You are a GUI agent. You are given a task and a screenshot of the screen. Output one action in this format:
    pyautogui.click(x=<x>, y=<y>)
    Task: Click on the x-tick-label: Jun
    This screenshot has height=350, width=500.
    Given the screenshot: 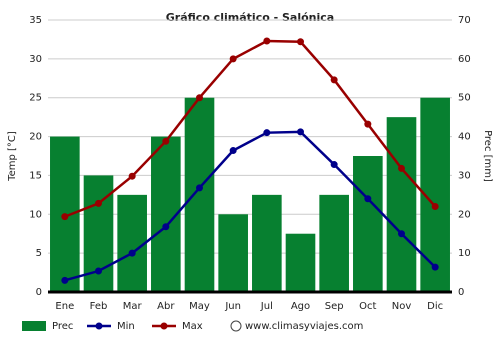 What is the action you would take?
    pyautogui.click(x=232, y=306)
    